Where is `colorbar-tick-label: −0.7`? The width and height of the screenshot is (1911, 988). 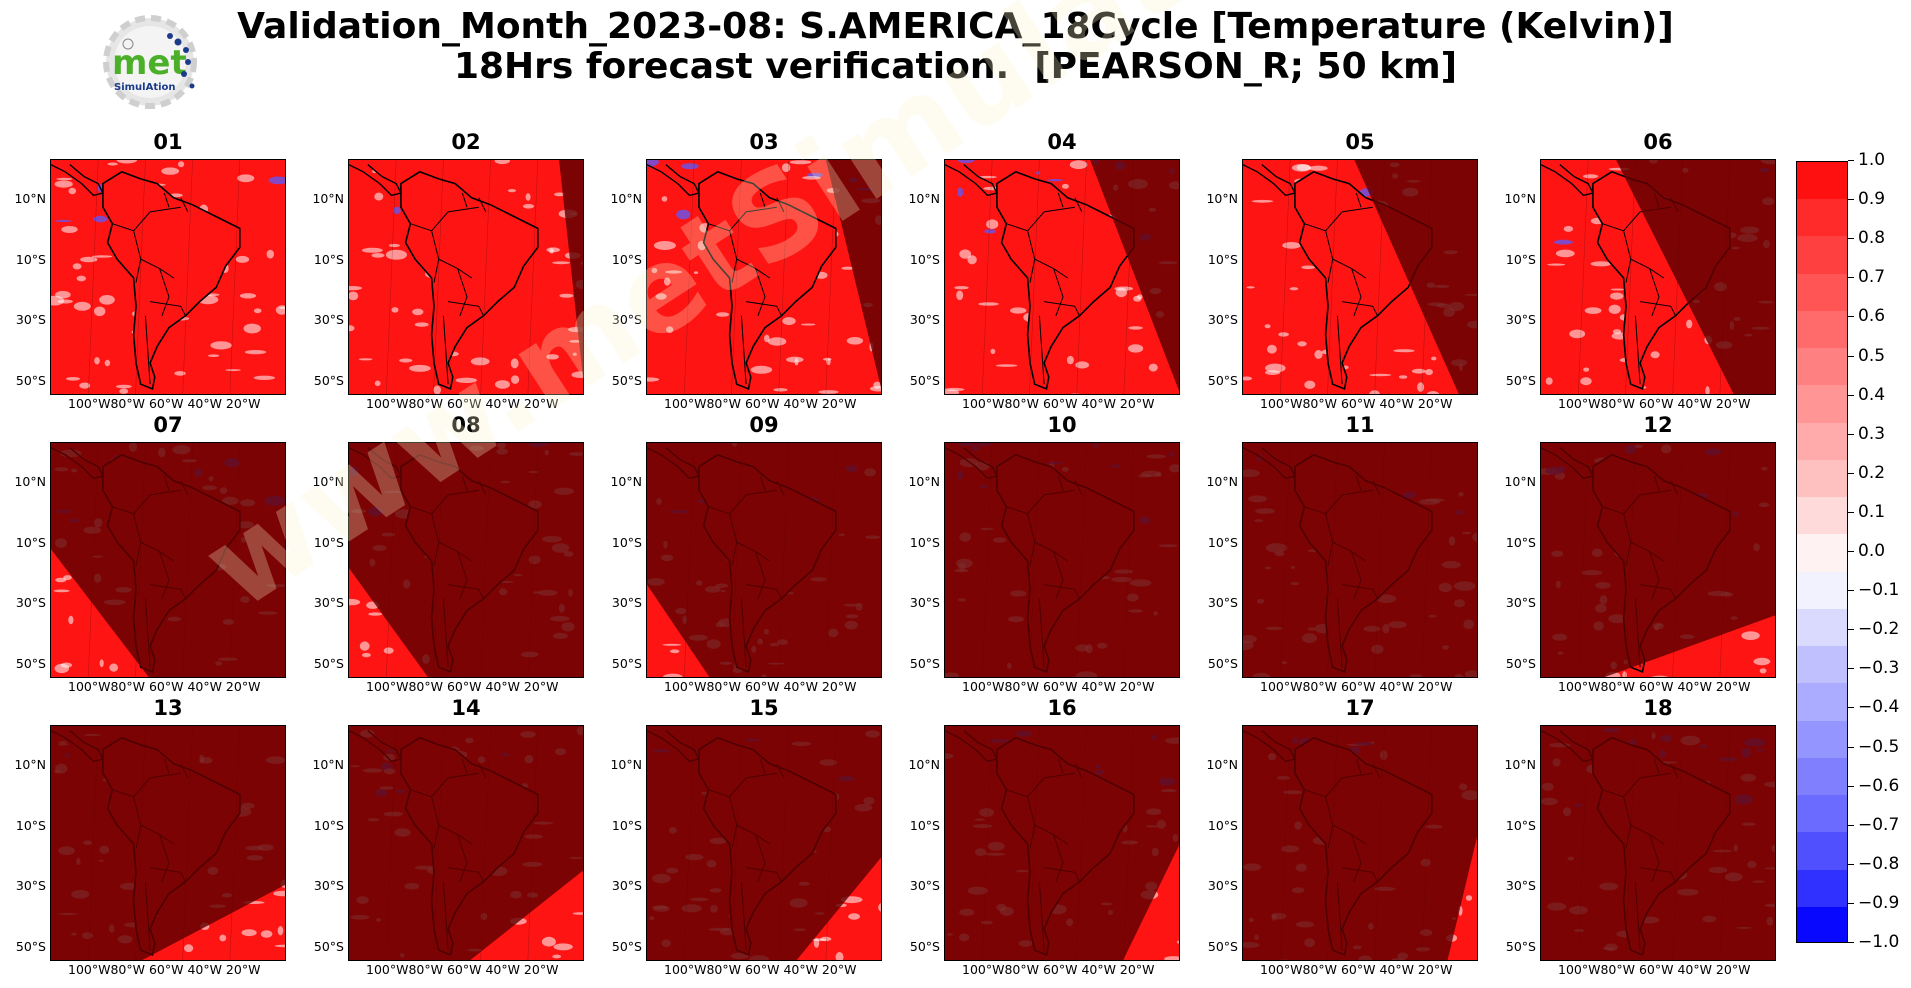
colorbar-tick-label: −0.7 is located at coordinates (1873, 825).